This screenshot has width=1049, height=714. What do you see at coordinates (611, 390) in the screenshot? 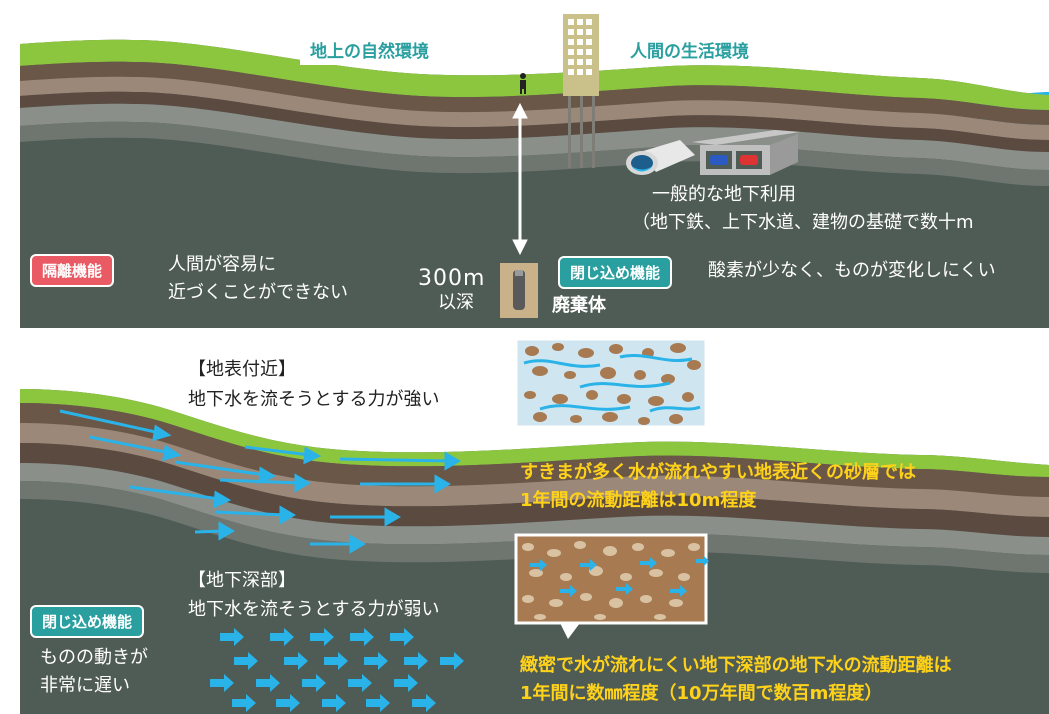
I see `sand-layer-inset` at bounding box center [611, 390].